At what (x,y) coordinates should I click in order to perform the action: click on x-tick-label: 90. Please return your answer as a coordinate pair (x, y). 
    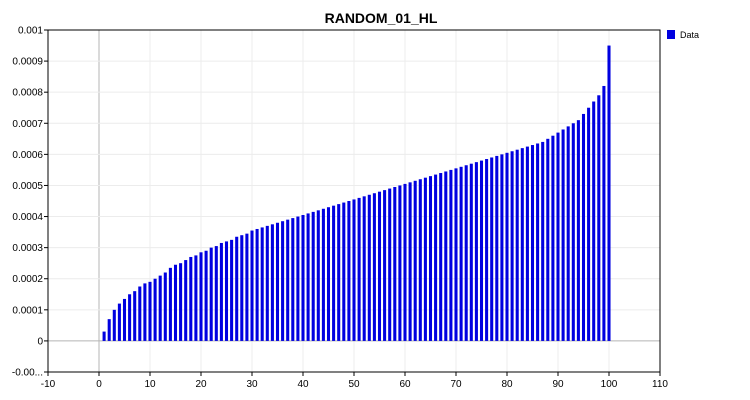
    Looking at the image, I should click on (558, 384).